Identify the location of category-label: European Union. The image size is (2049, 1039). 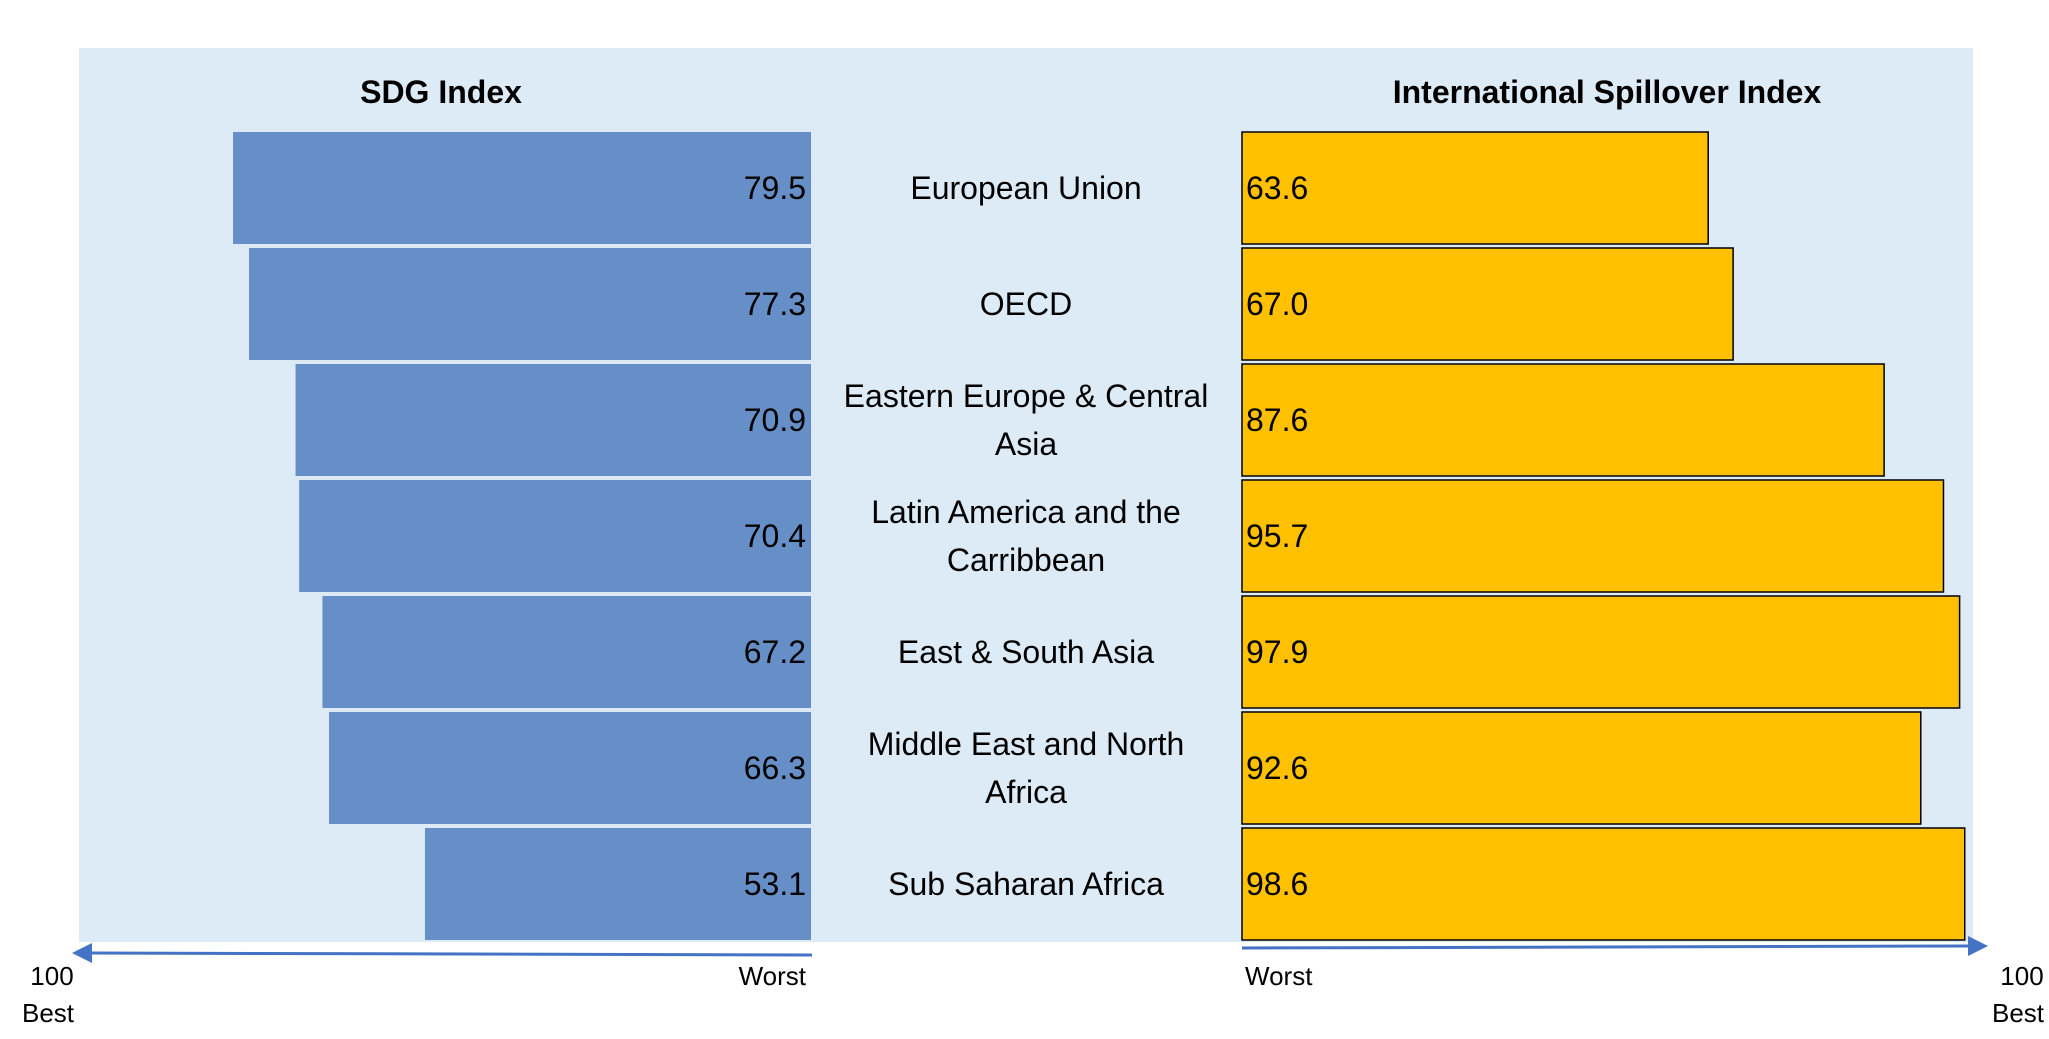
(1025, 188).